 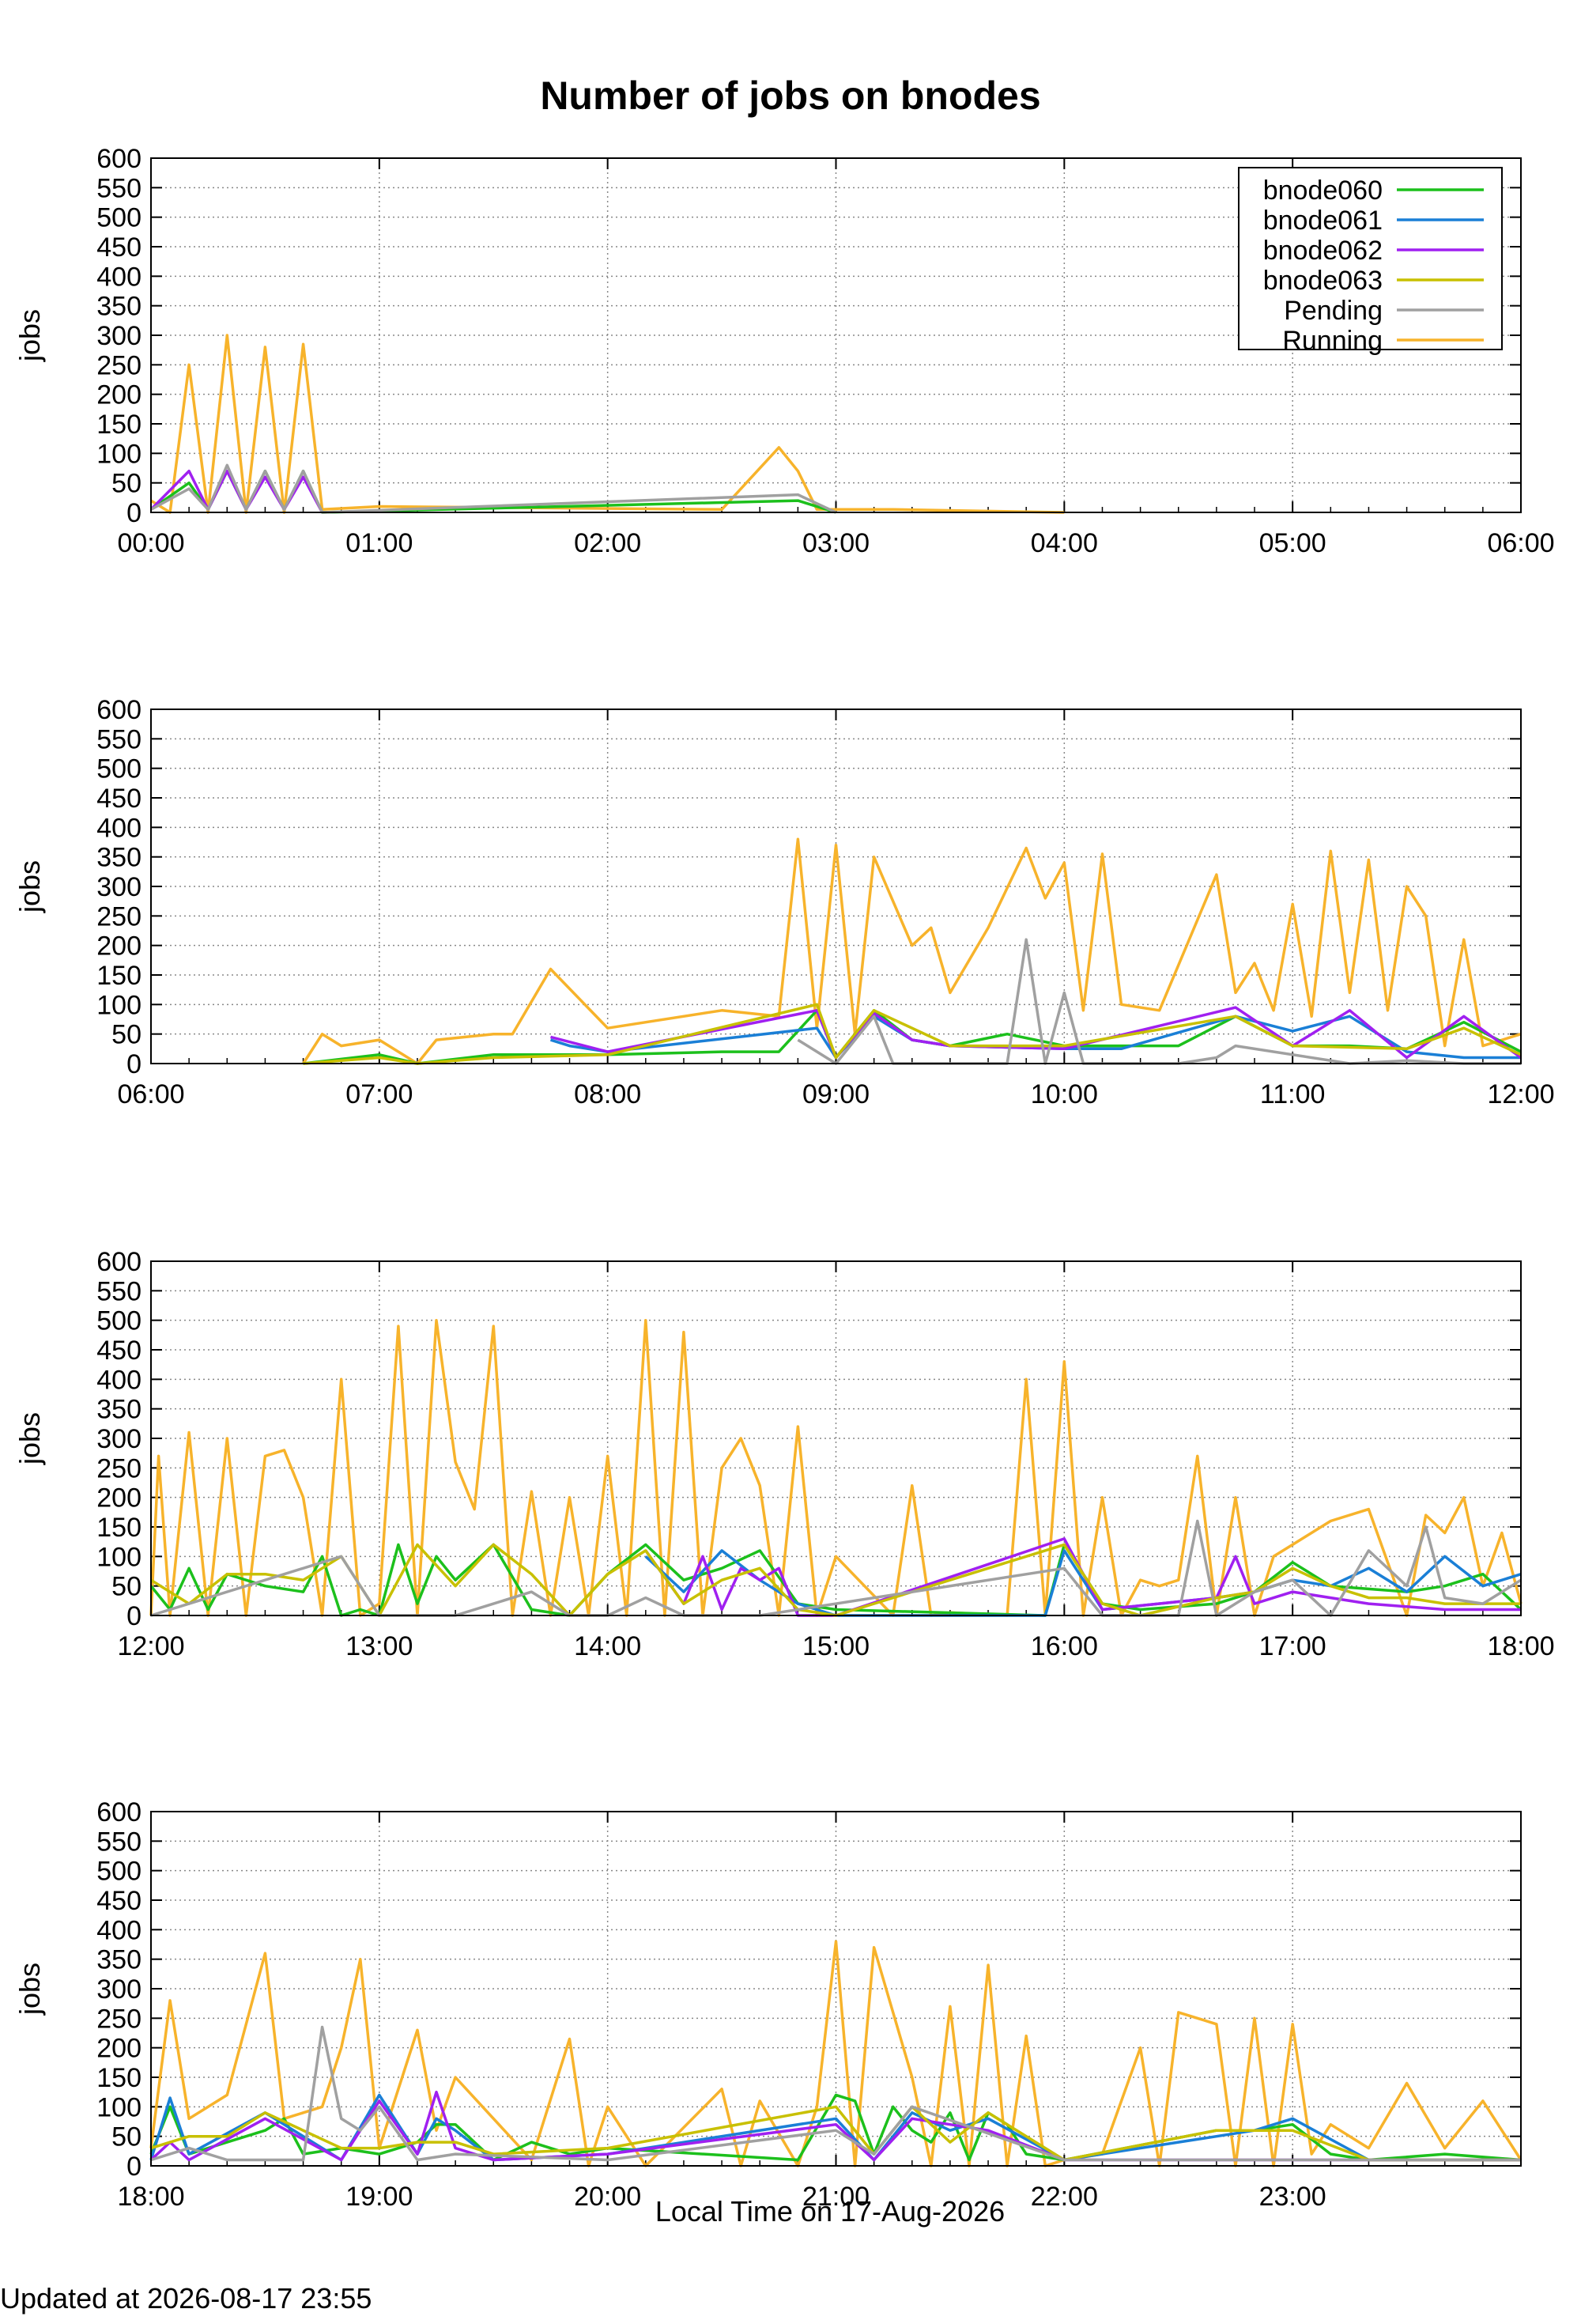 What do you see at coordinates (608, 543) in the screenshot?
I see `x-tick-label: 02:00` at bounding box center [608, 543].